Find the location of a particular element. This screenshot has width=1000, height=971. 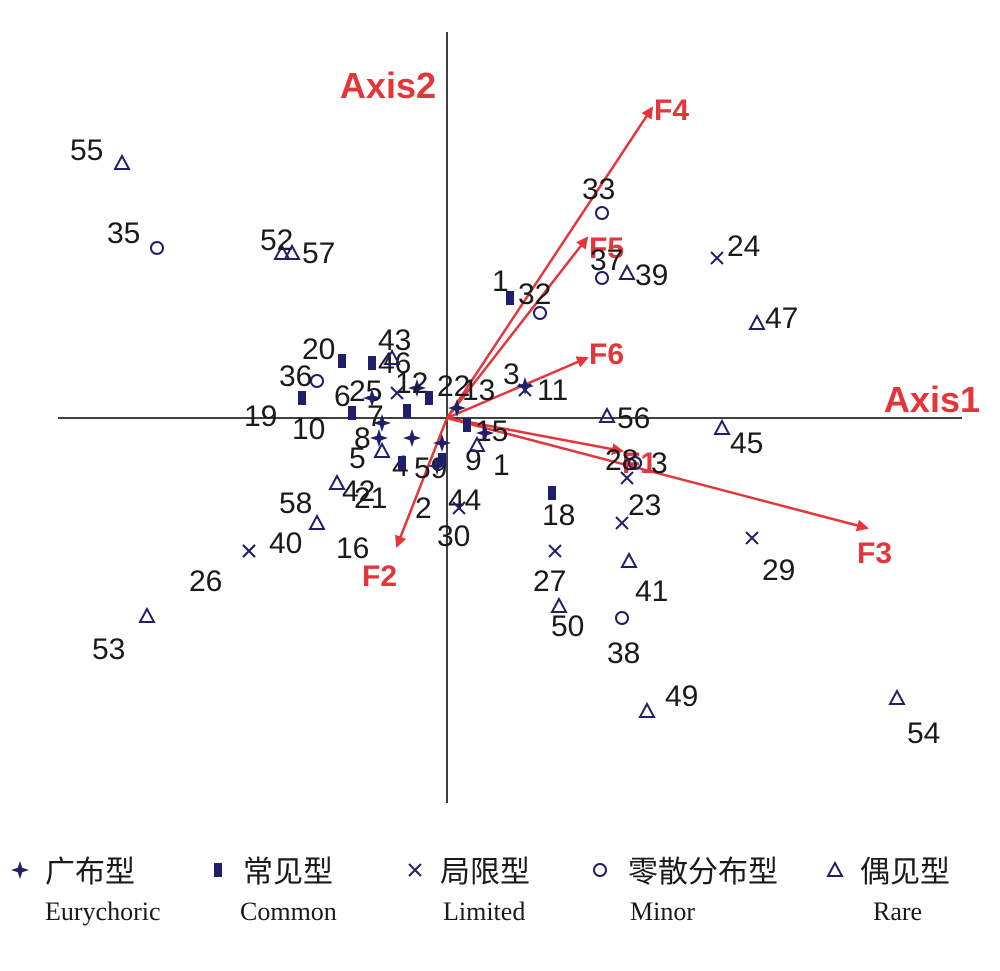

data-point: 25 is located at coordinates (376, 391).